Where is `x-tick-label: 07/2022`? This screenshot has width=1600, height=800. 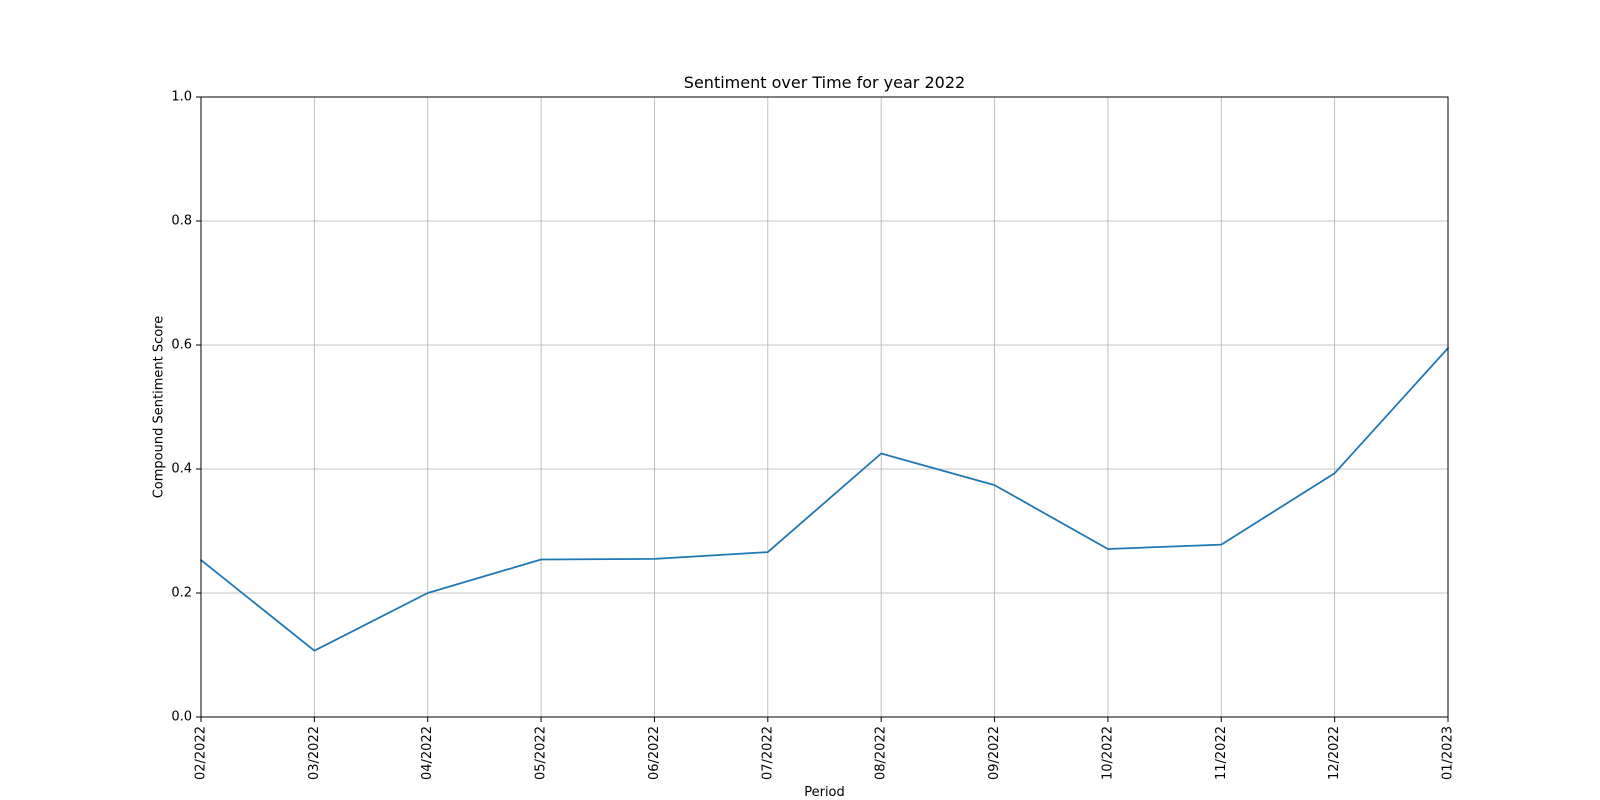 x-tick-label: 07/2022 is located at coordinates (767, 753).